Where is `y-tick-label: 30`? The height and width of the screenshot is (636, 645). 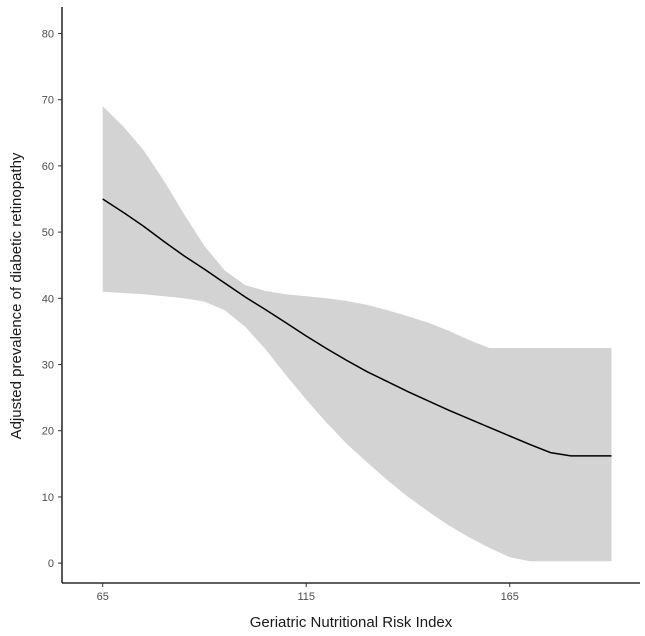
y-tick-label: 30 is located at coordinates (48, 366).